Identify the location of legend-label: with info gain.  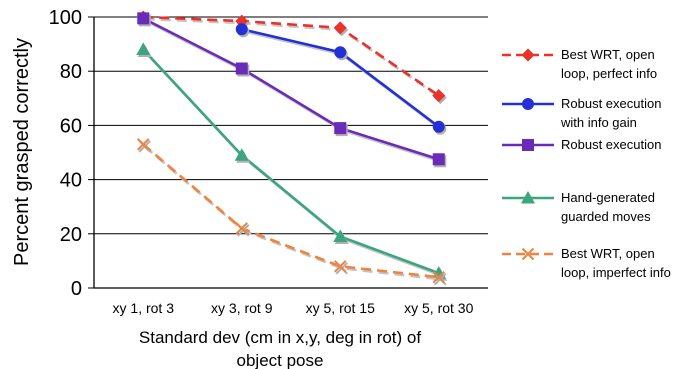
(598, 122).